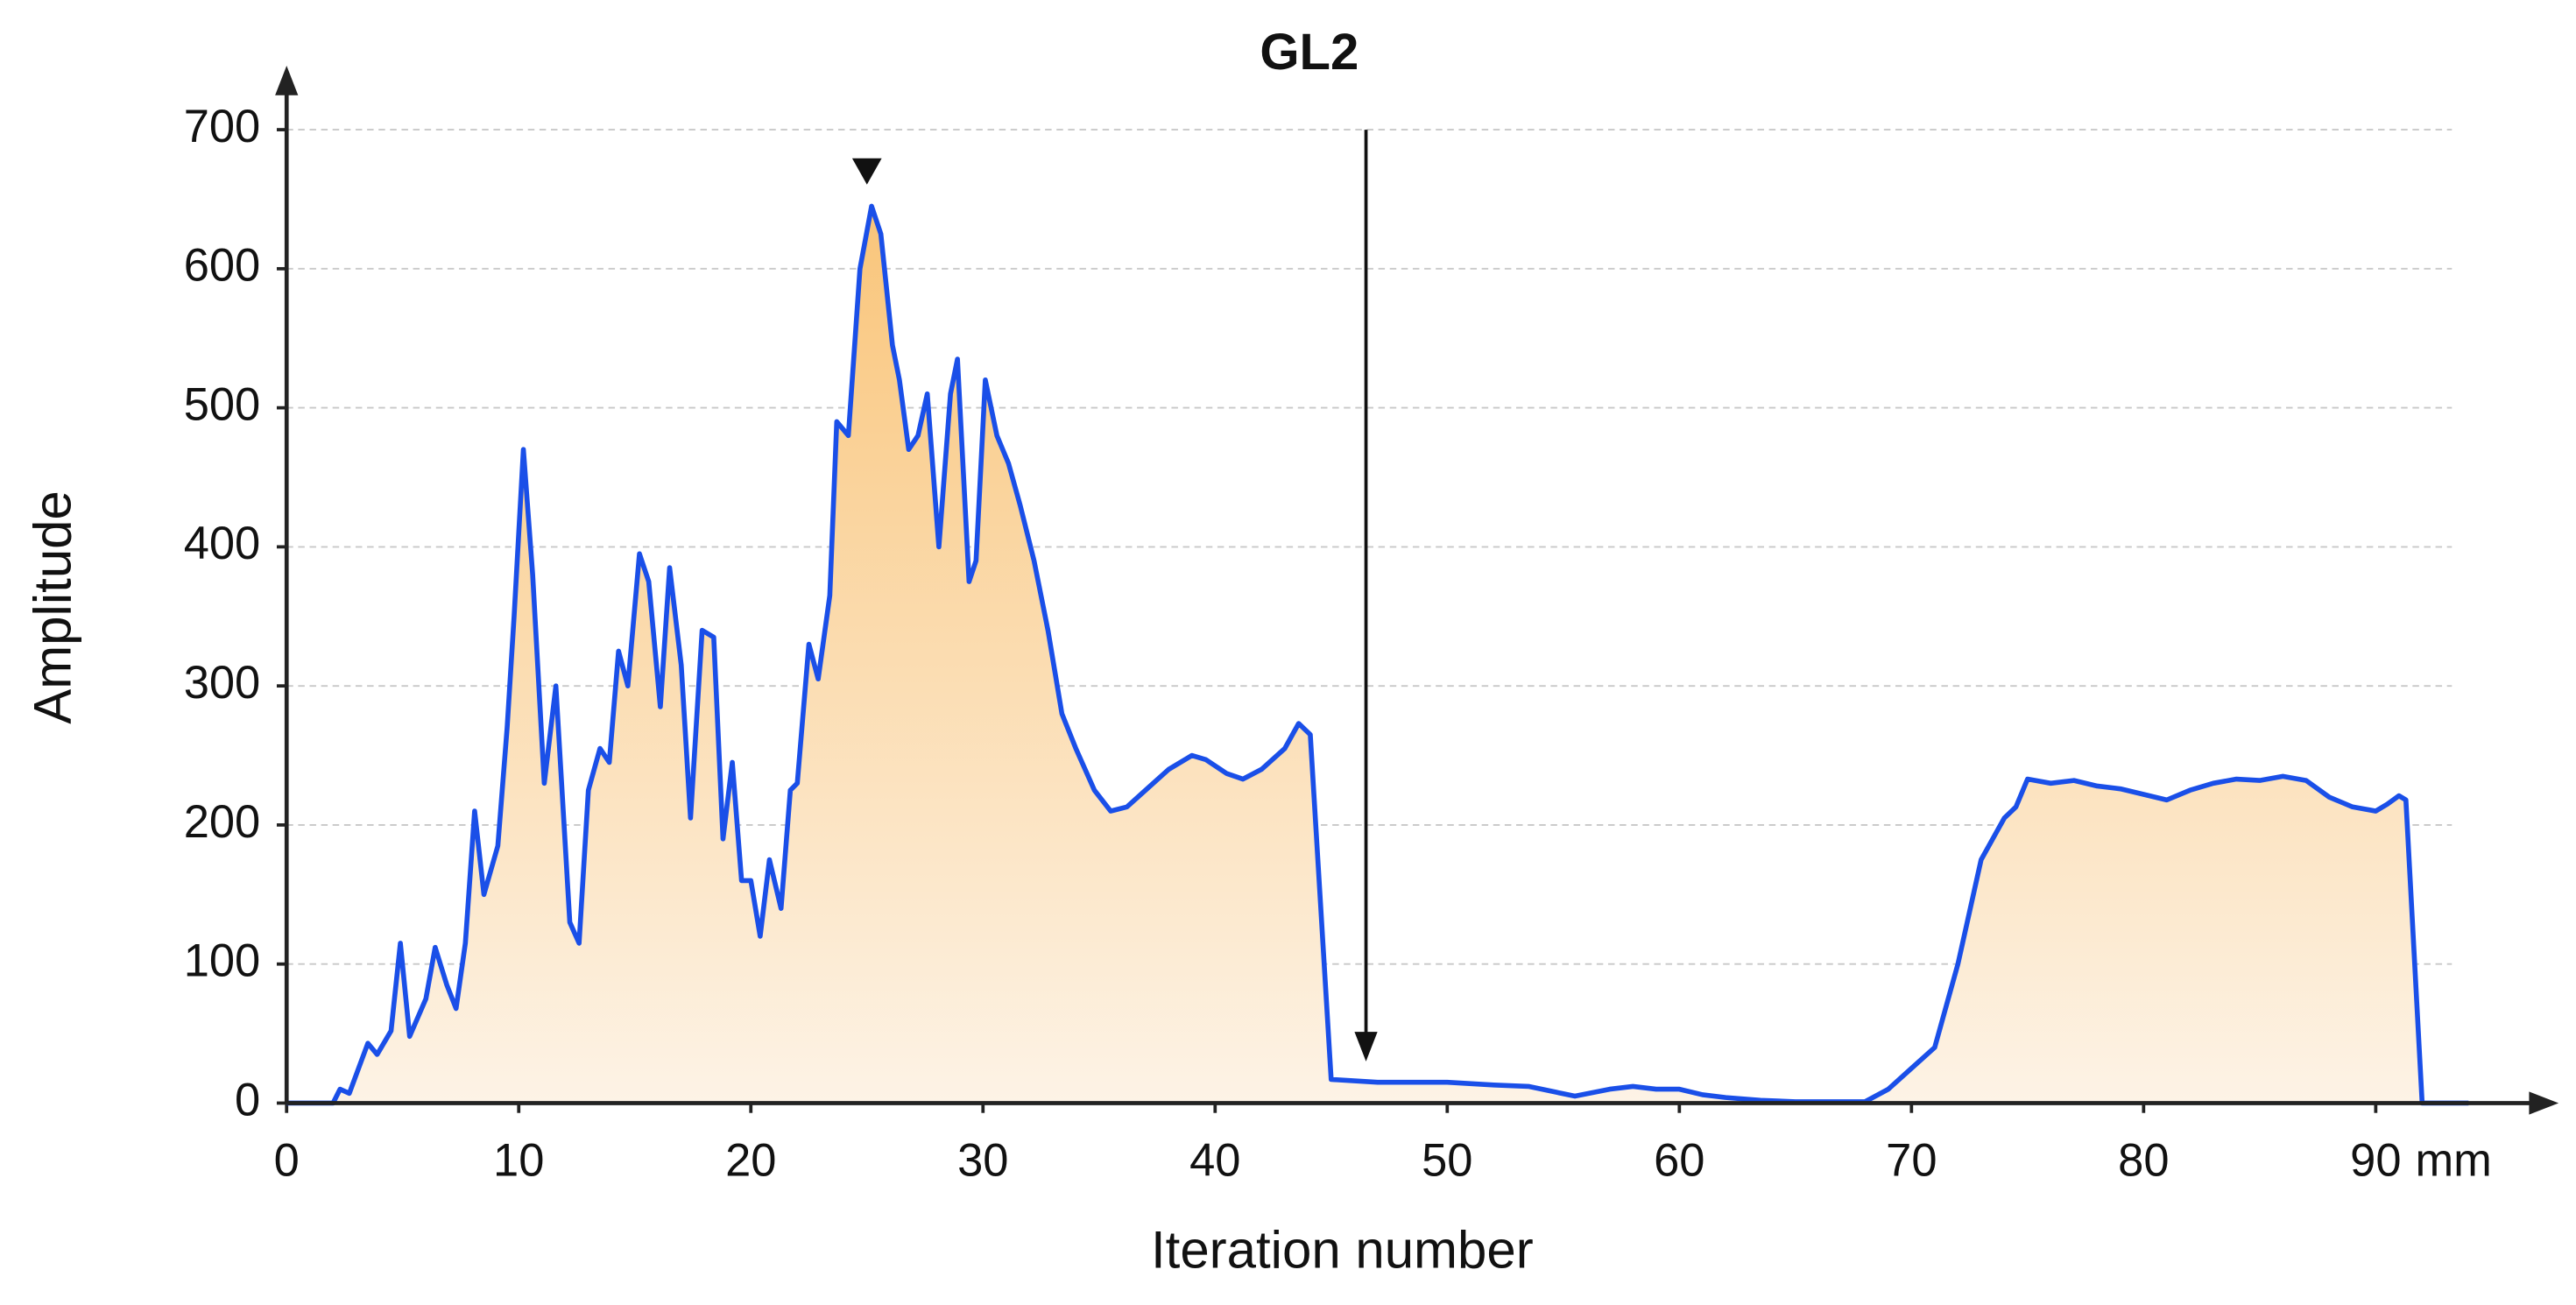 Image resolution: width=2576 pixels, height=1305 pixels. Describe the element at coordinates (222, 267) in the screenshot. I see `y-tick-label: 600` at that location.